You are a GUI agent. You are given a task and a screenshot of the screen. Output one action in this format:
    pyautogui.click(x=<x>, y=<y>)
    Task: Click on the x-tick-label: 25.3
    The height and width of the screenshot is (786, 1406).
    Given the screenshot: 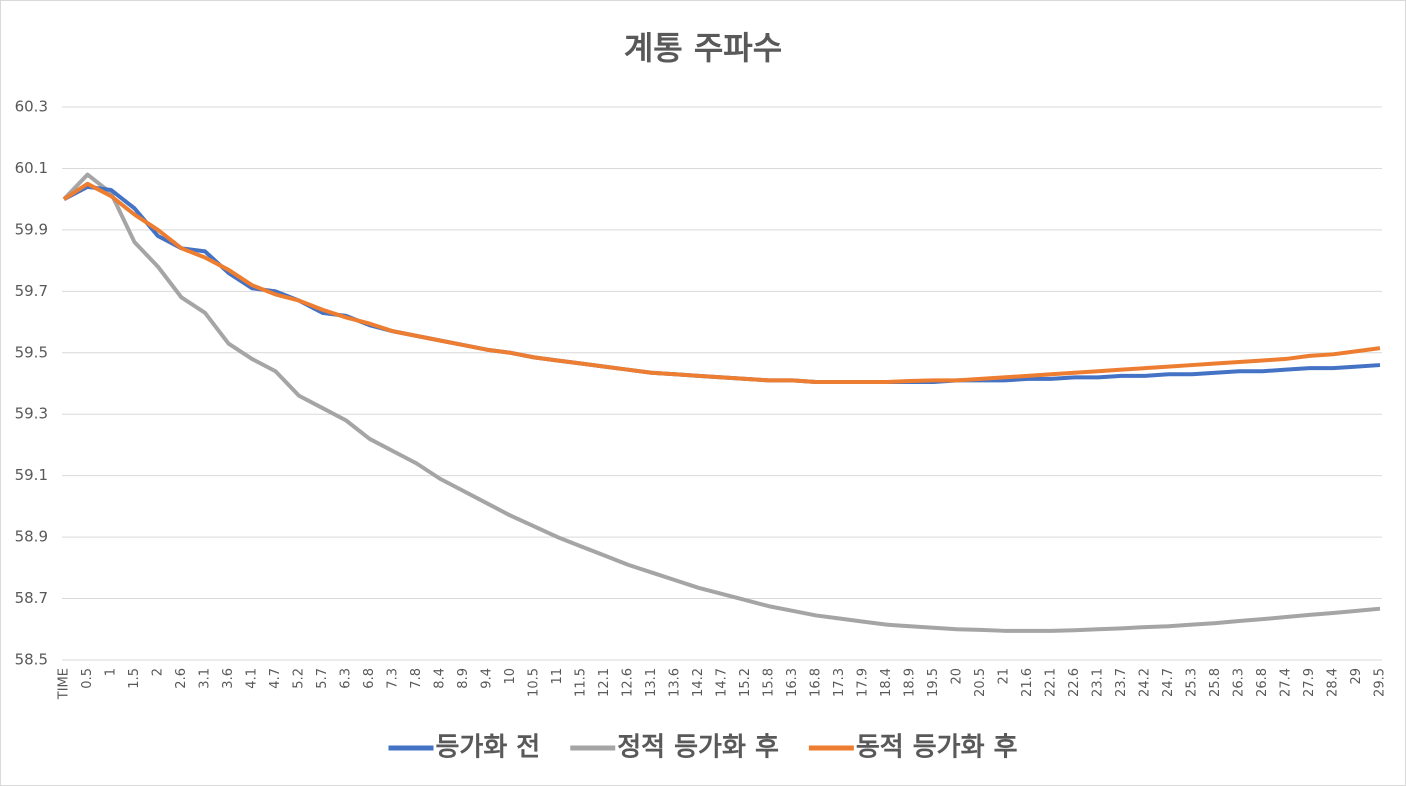 What is the action you would take?
    pyautogui.click(x=1192, y=682)
    